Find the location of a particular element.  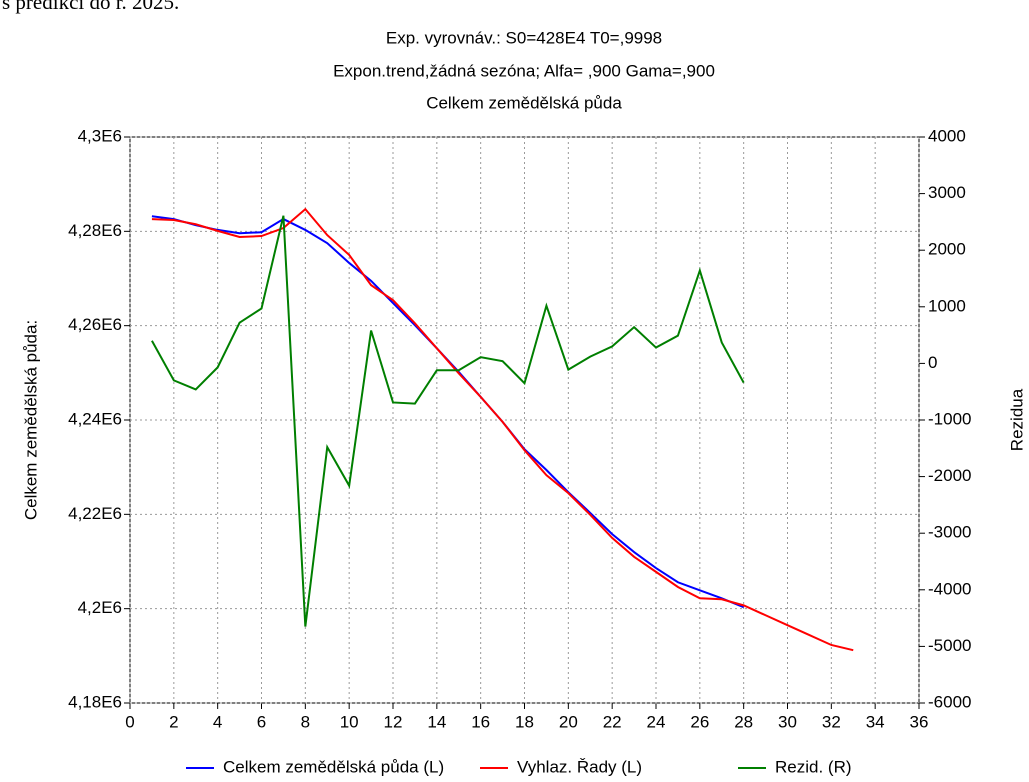

x-tick-label: 12 is located at coordinates (393, 721).